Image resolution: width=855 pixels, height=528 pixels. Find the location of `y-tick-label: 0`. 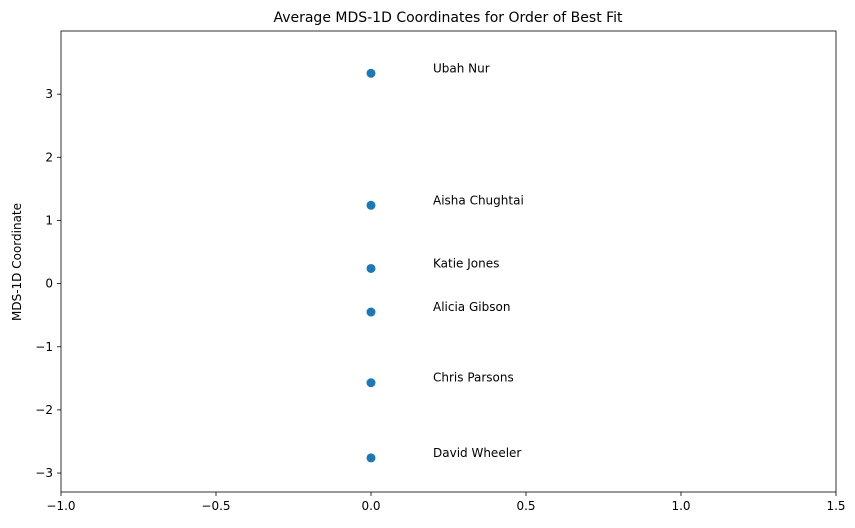

y-tick-label: 0 is located at coordinates (49, 284).